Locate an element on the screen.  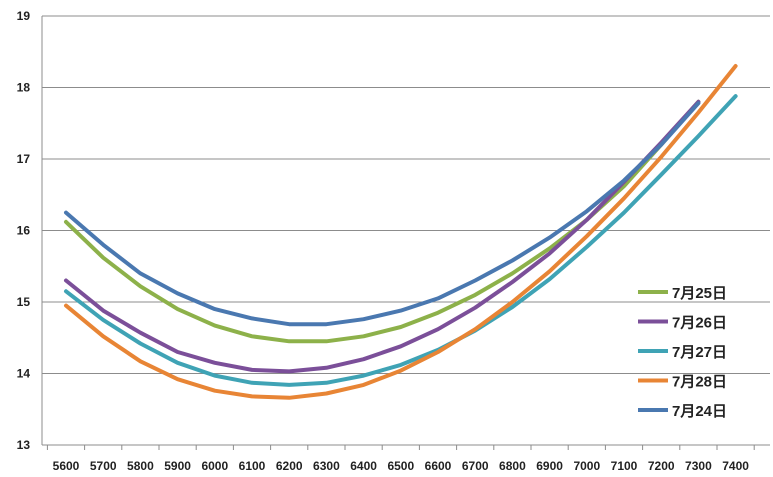
x-tick-label: 5900 is located at coordinates (177, 466).